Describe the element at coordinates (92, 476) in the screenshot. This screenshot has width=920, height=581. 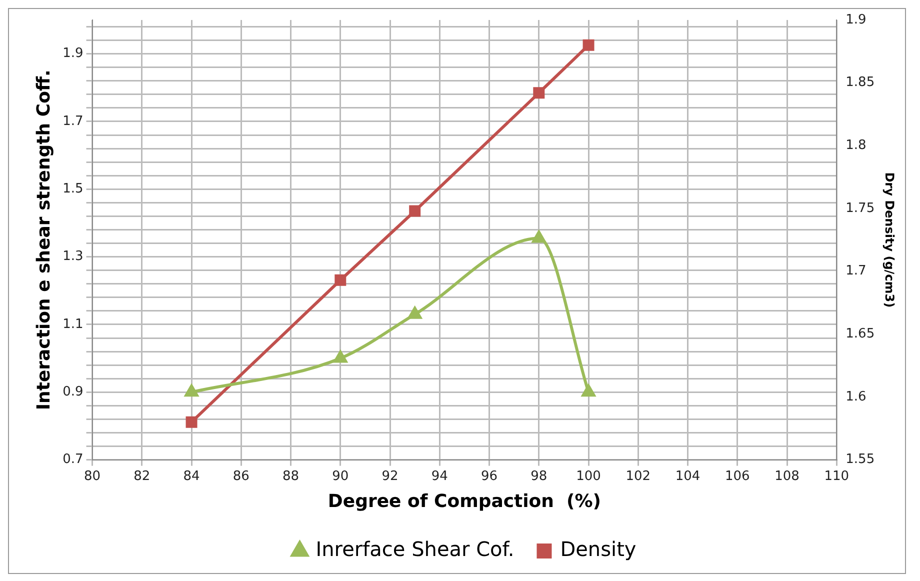
I see `x-tick-label: 80` at that location.